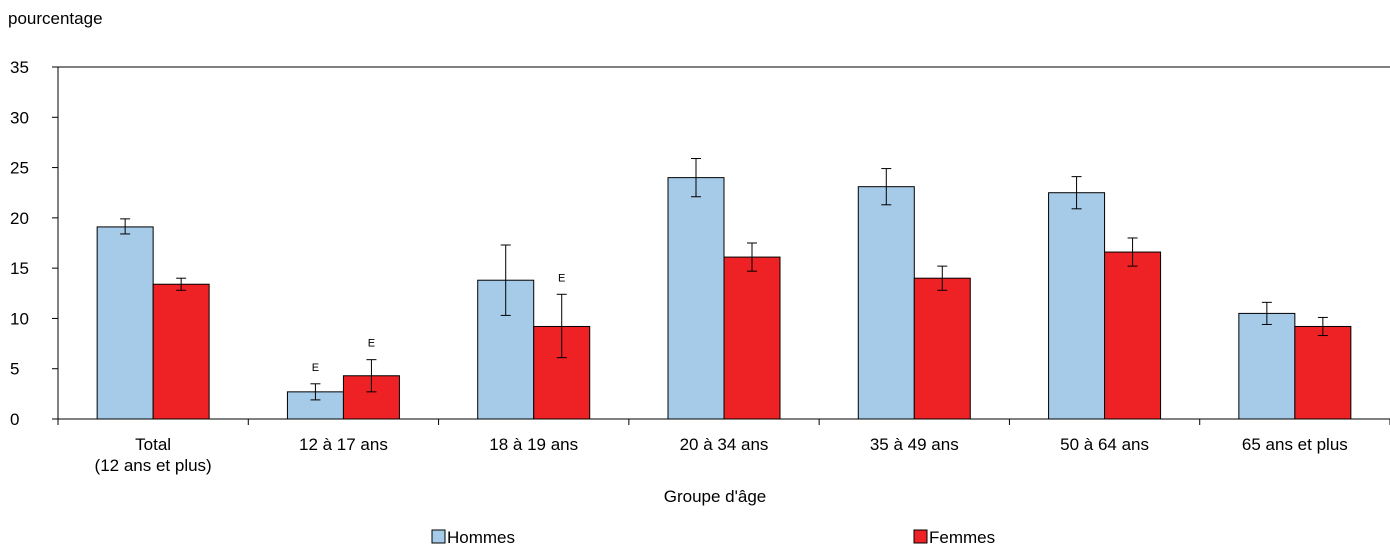  I want to click on y-tick-label: 25, so click(19, 168).